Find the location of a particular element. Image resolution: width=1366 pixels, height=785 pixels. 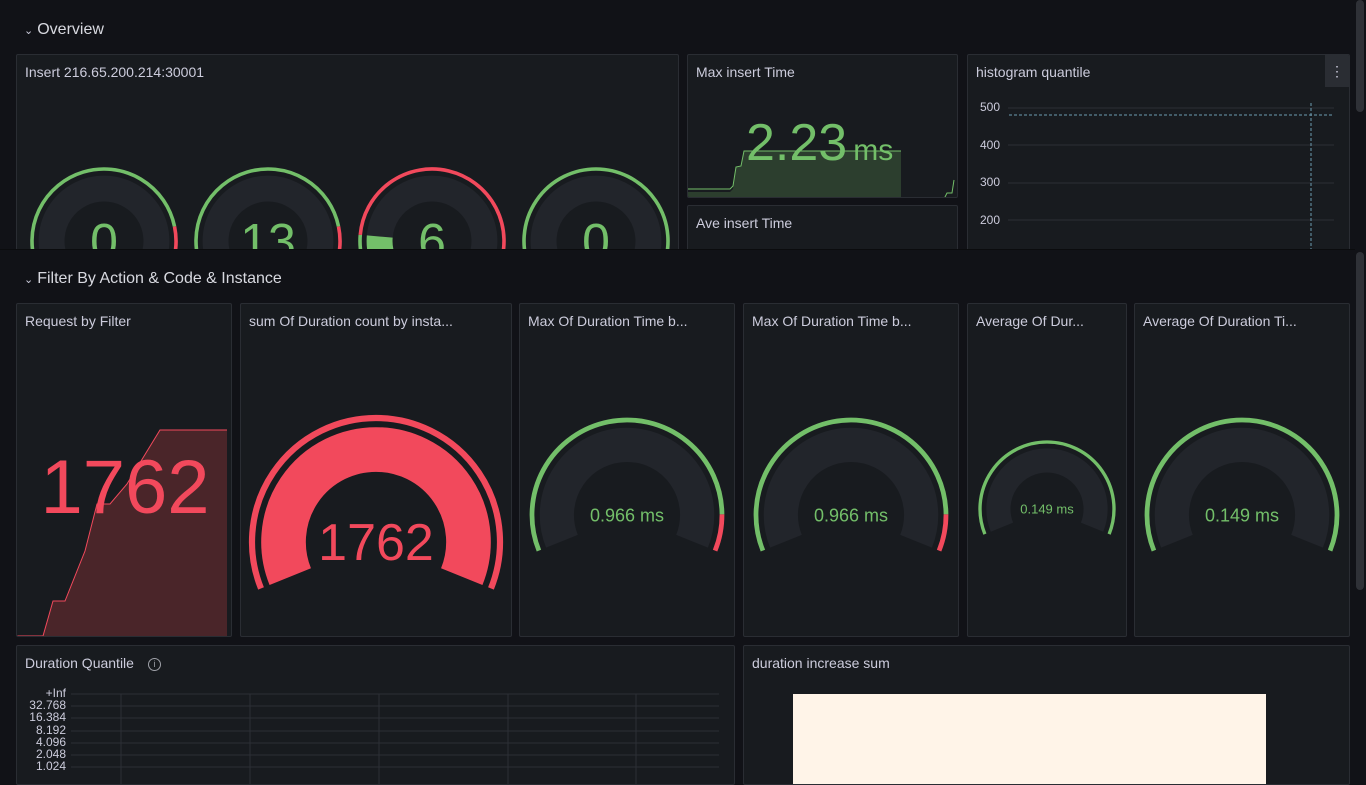

max-duration-panel-1: Max Of Duration Time b... 0.966 ms is located at coordinates (627, 470).